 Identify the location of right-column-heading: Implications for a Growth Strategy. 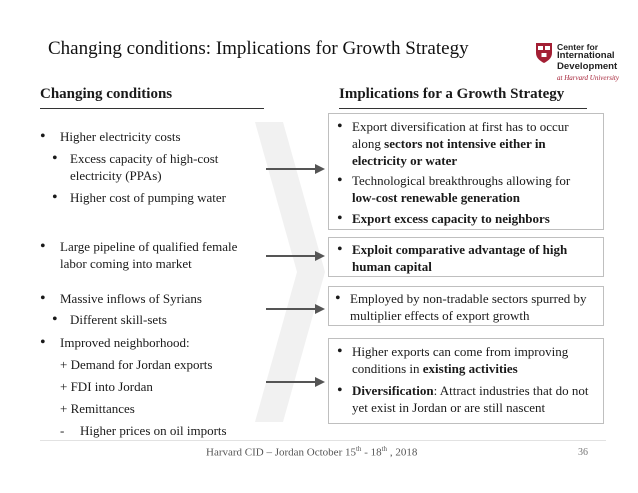
(452, 94).